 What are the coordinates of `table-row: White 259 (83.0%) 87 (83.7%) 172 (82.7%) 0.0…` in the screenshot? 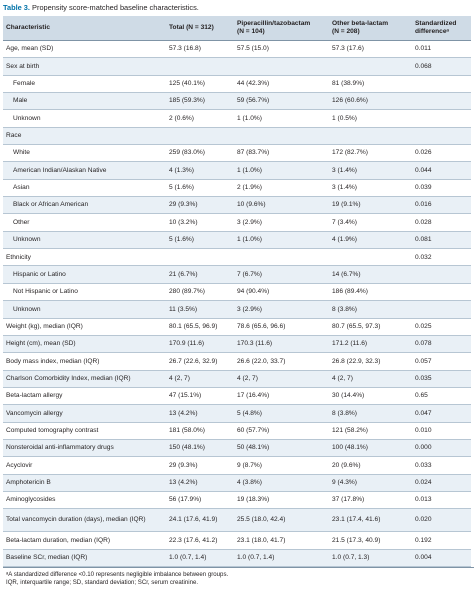 It's located at (237, 153).